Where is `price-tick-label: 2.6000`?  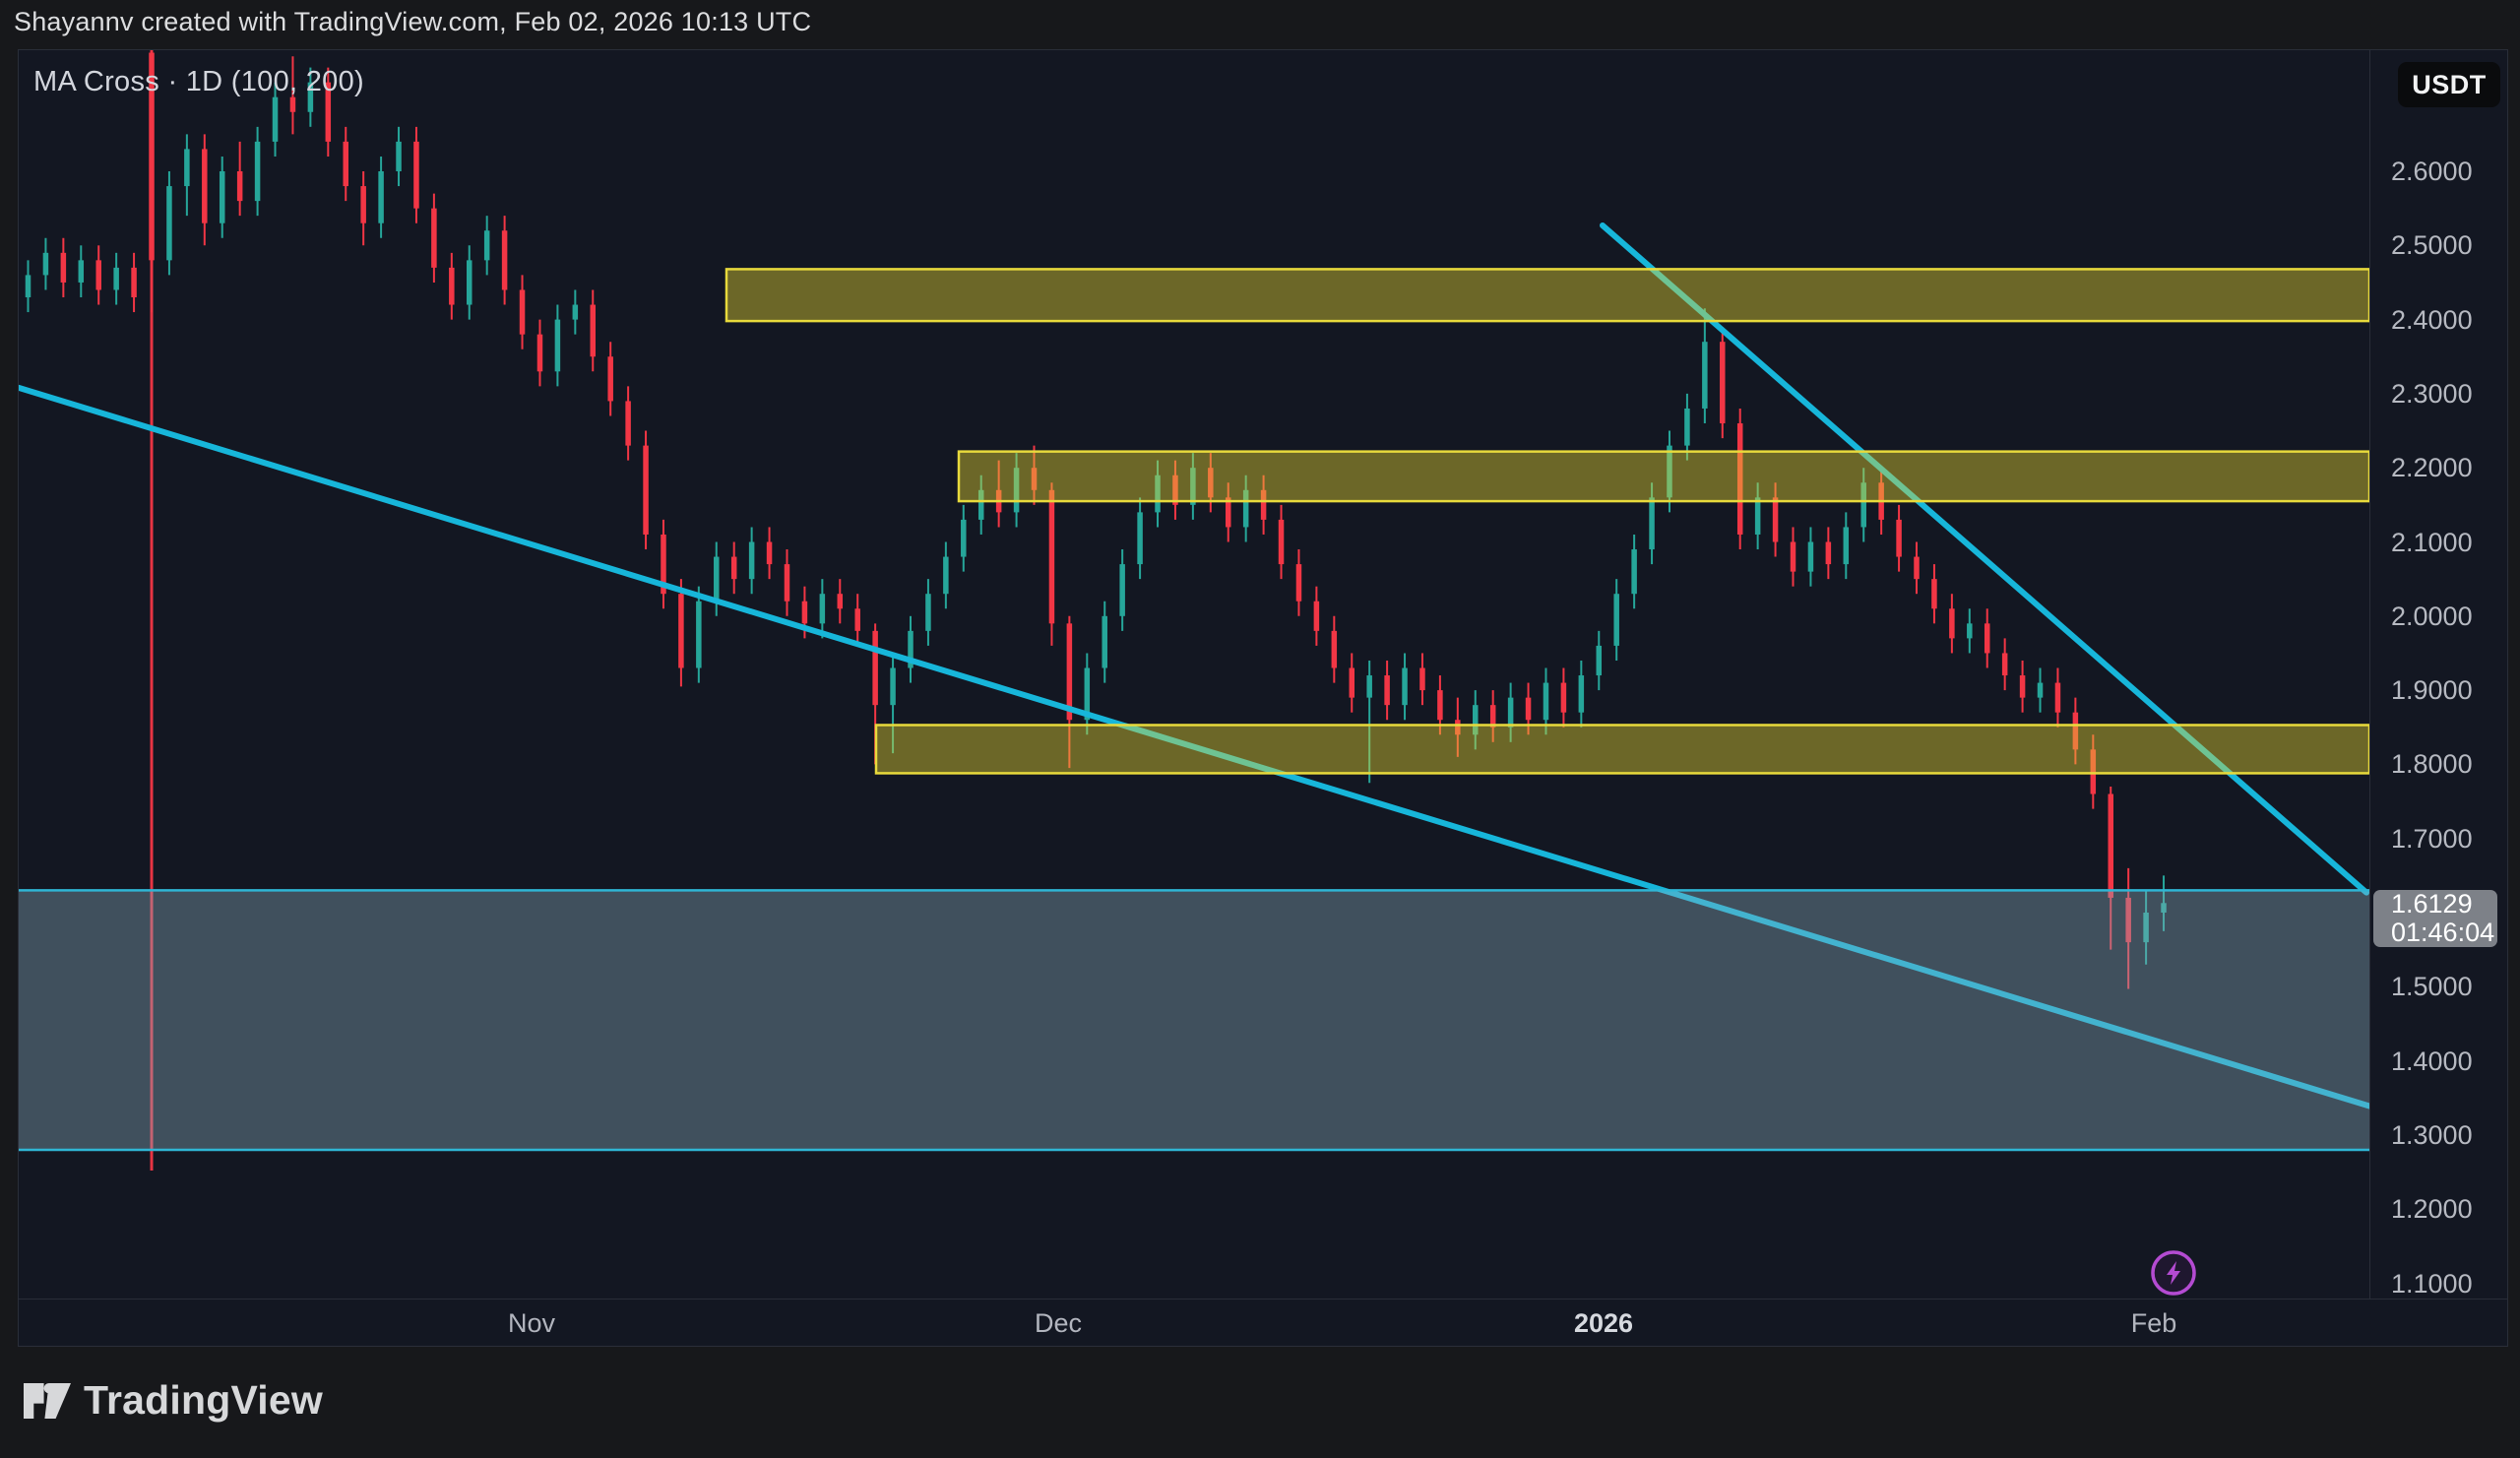
price-tick-label: 2.6000 is located at coordinates (2432, 171).